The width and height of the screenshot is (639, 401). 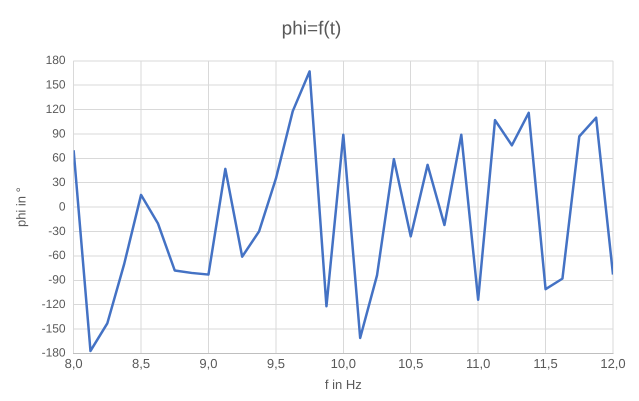 I want to click on y-tick-label: -120, so click(x=54, y=303).